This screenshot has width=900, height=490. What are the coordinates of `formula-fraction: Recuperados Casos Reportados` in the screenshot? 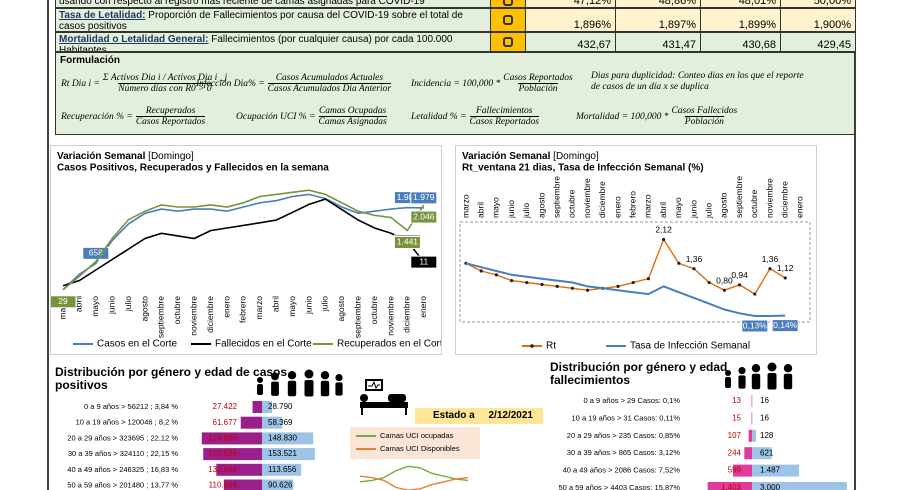 It's located at (170, 116).